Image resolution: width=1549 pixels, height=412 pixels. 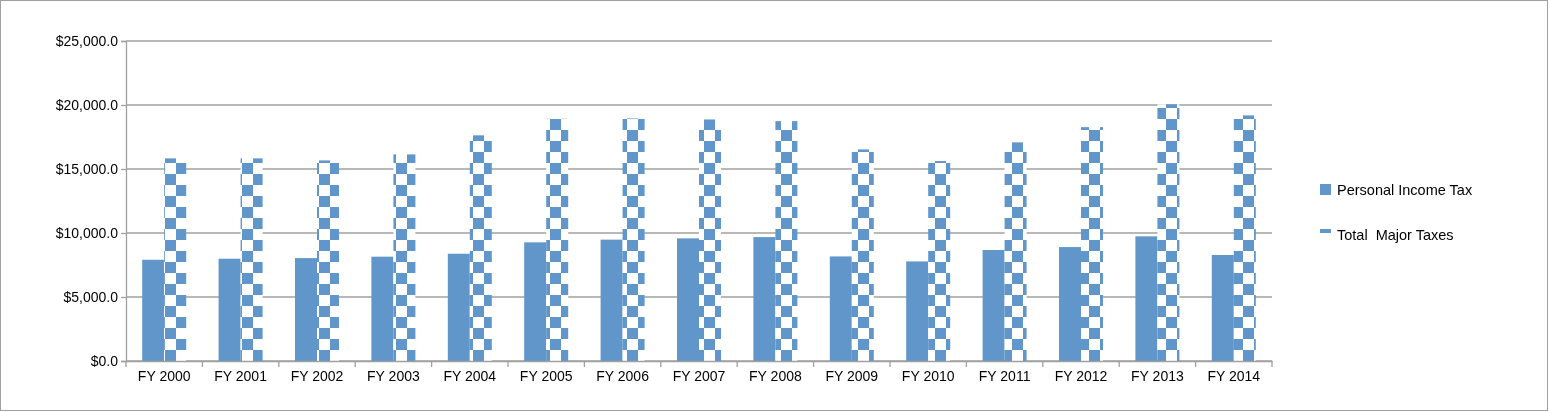 What do you see at coordinates (928, 375) in the screenshot?
I see `x-tick-label: FY 2010` at bounding box center [928, 375].